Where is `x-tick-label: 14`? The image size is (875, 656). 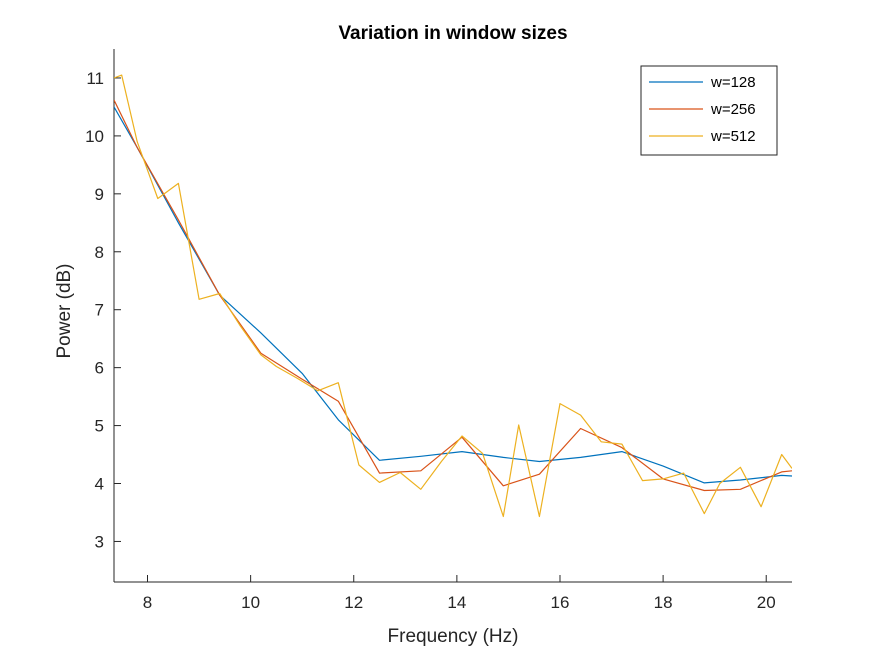
x-tick-label: 14 is located at coordinates (456, 602).